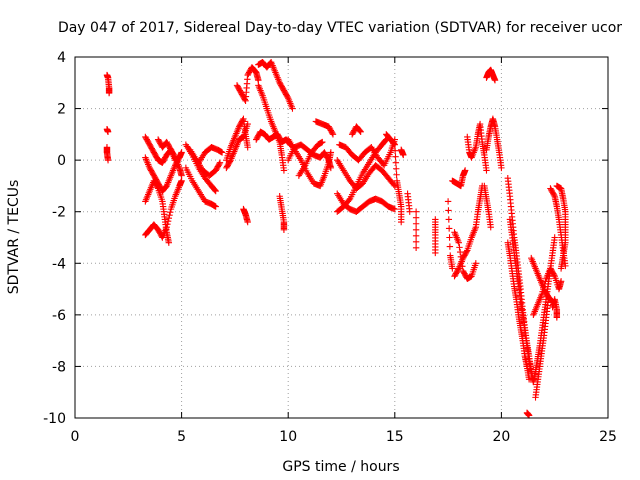 The height and width of the screenshot is (480, 640). I want to click on y-tick-label: -2, so click(59, 213).